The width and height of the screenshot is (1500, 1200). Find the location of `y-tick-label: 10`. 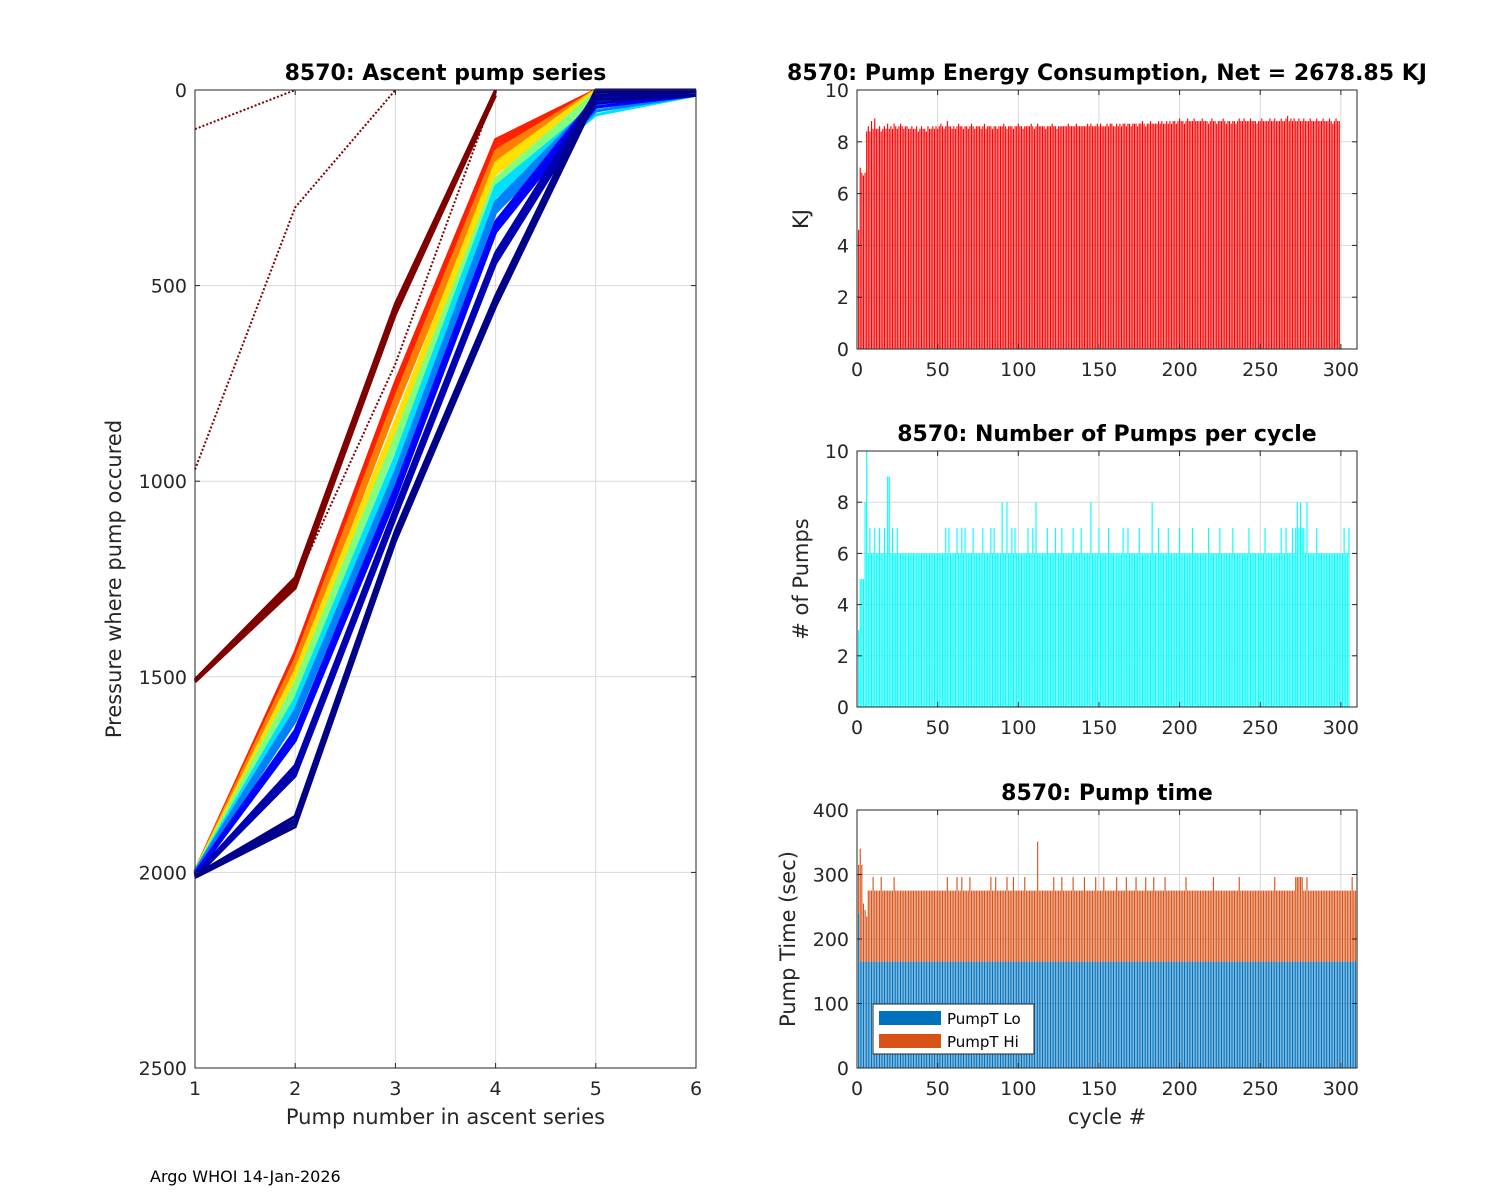

y-tick-label: 10 is located at coordinates (837, 91).